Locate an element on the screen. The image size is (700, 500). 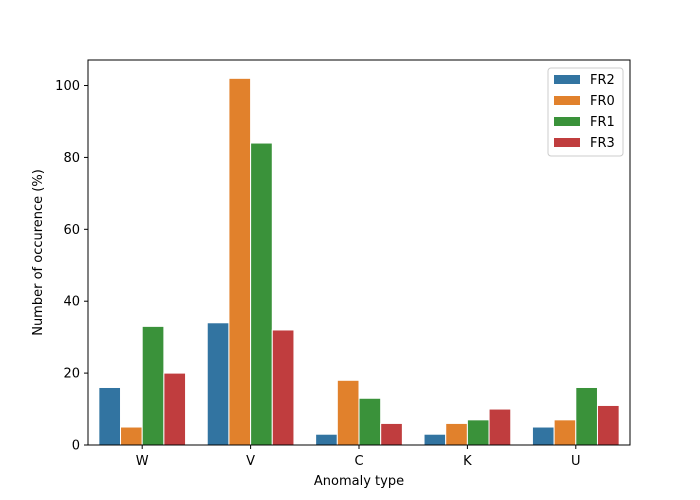
bar-fr3-c is located at coordinates (391, 434).